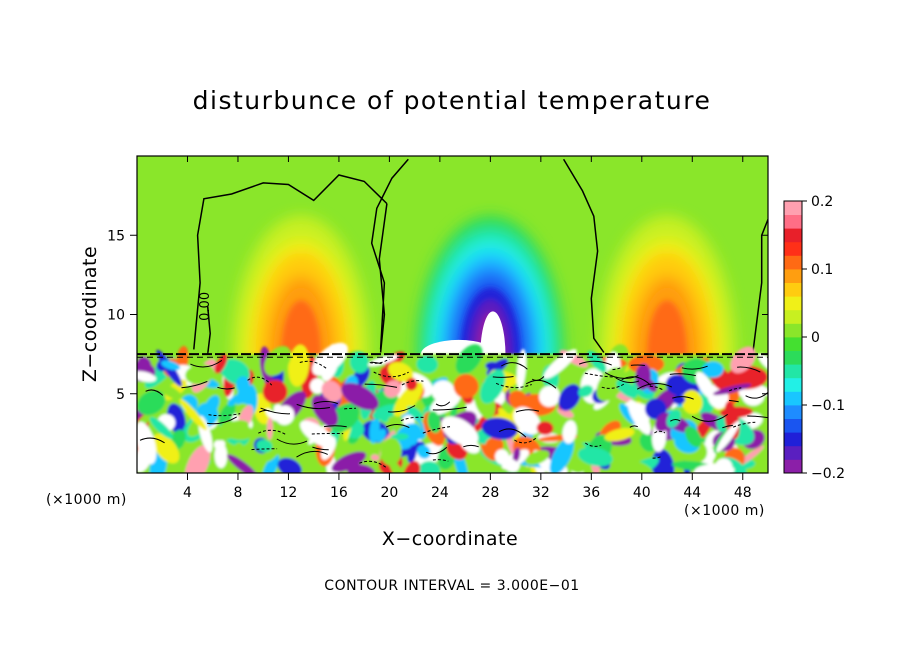 Image resolution: width=904 pixels, height=654 pixels. I want to click on x-axis-label: X−coordinate, so click(450, 539).